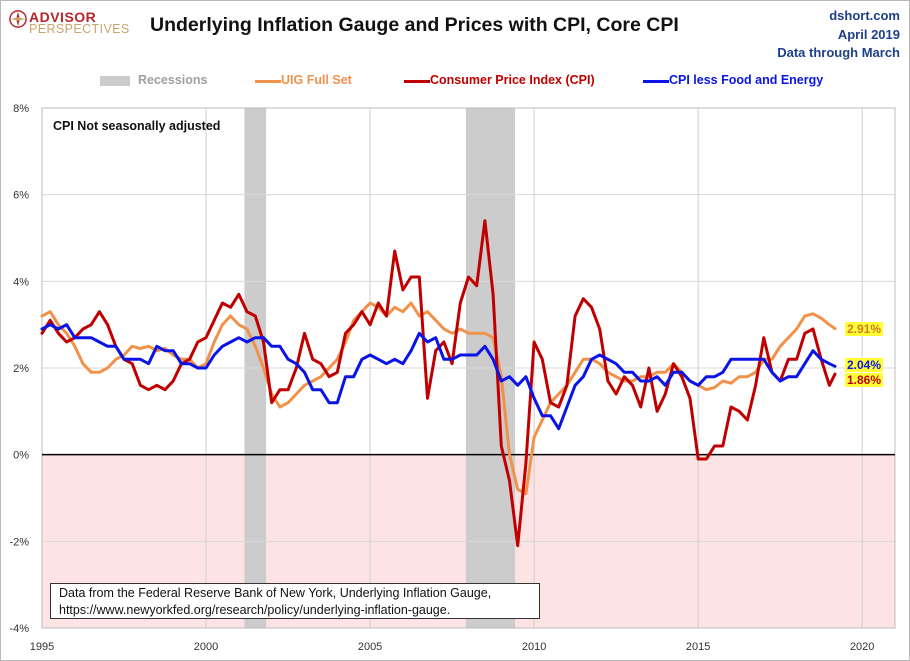 This screenshot has width=910, height=661. I want to click on site-label: dshort.com, so click(864, 15).